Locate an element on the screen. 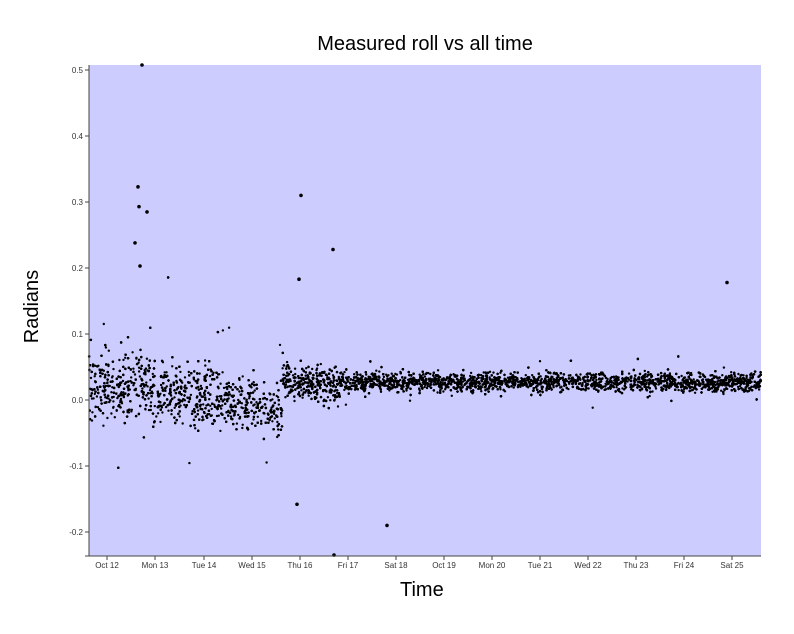 Image resolution: width=794 pixels, height=634 pixels. y-axis: -0.2-0.10.00.10.20.30.40.5 is located at coordinates (79, 310).